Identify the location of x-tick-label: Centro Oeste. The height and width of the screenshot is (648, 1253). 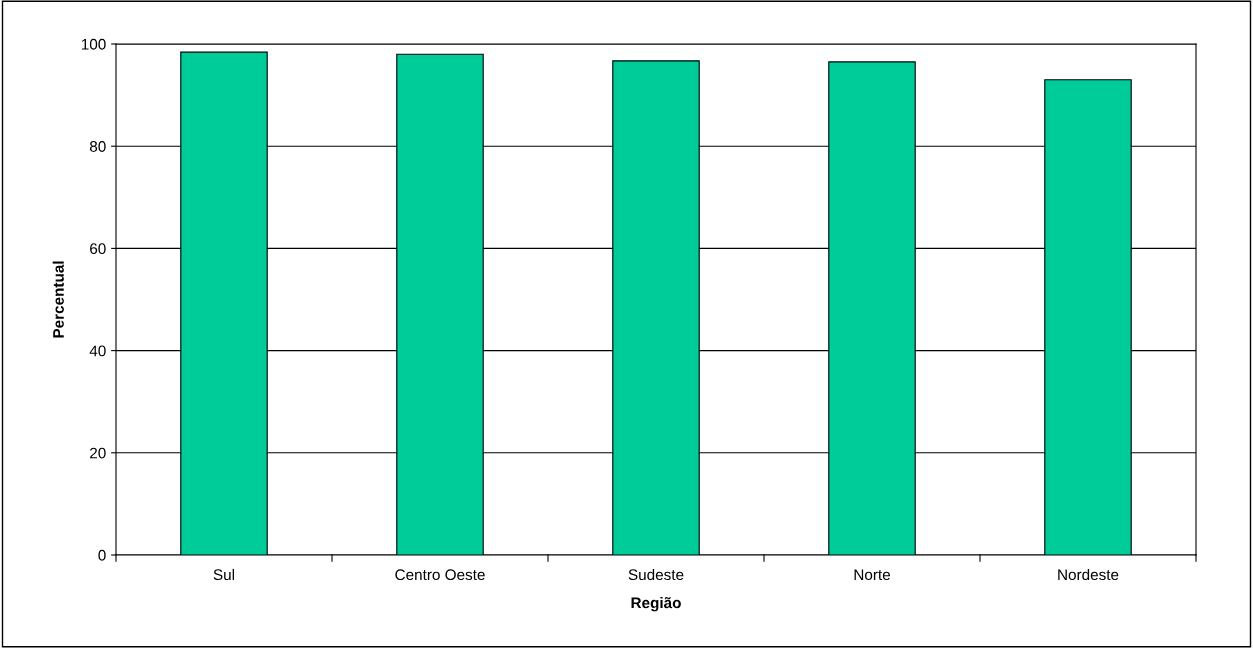
(440, 575).